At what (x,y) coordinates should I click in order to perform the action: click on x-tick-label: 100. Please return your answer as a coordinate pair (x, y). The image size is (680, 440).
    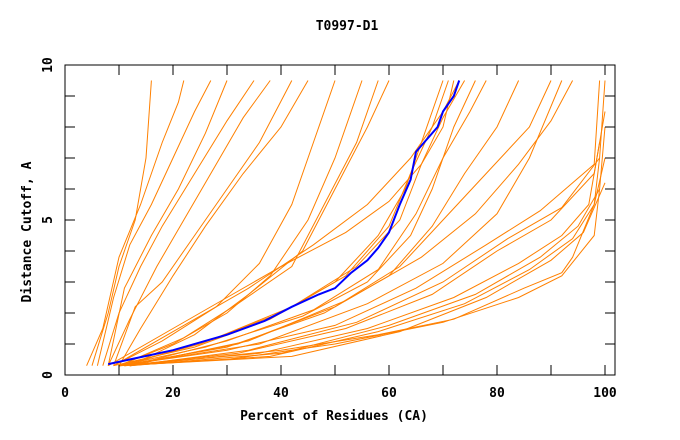
    Looking at the image, I should click on (605, 393).